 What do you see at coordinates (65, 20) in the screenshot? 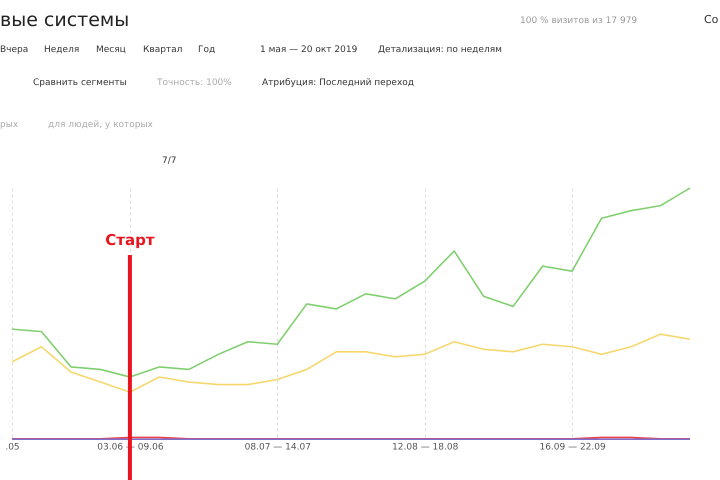
I see `chart-title: вые системы` at bounding box center [65, 20].